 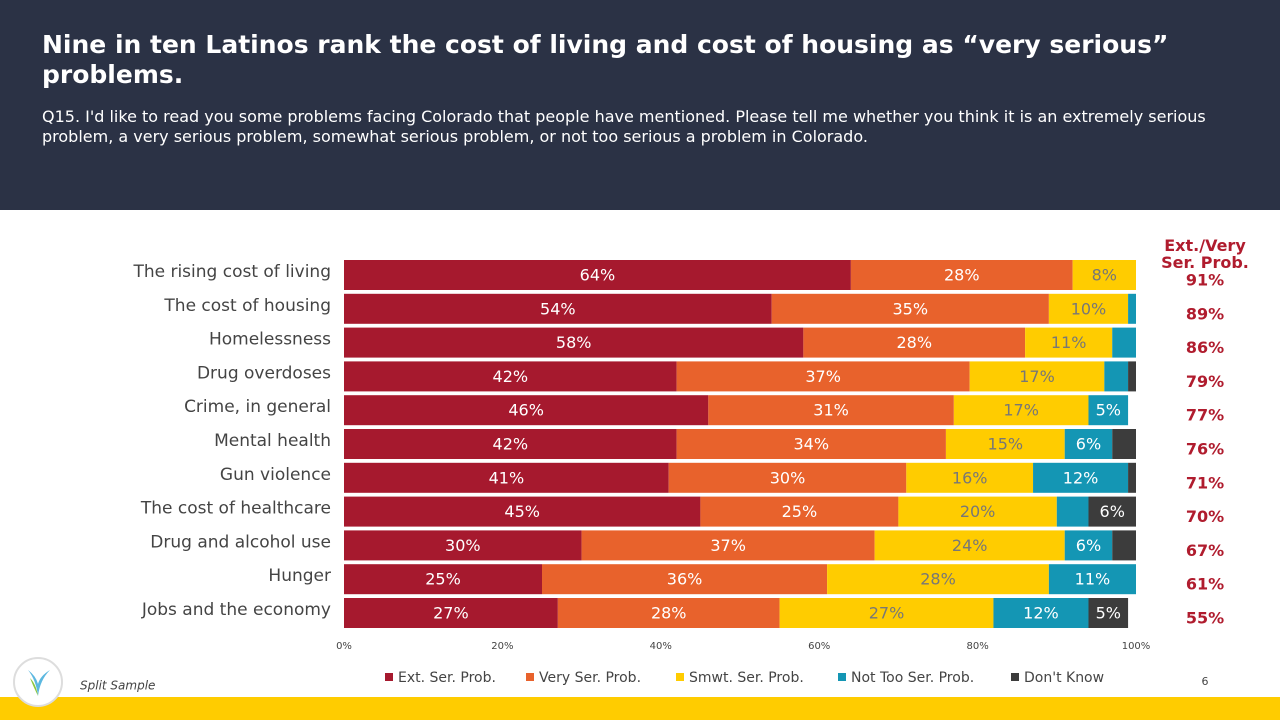 I want to click on net-value: 76%, so click(x=1205, y=449).